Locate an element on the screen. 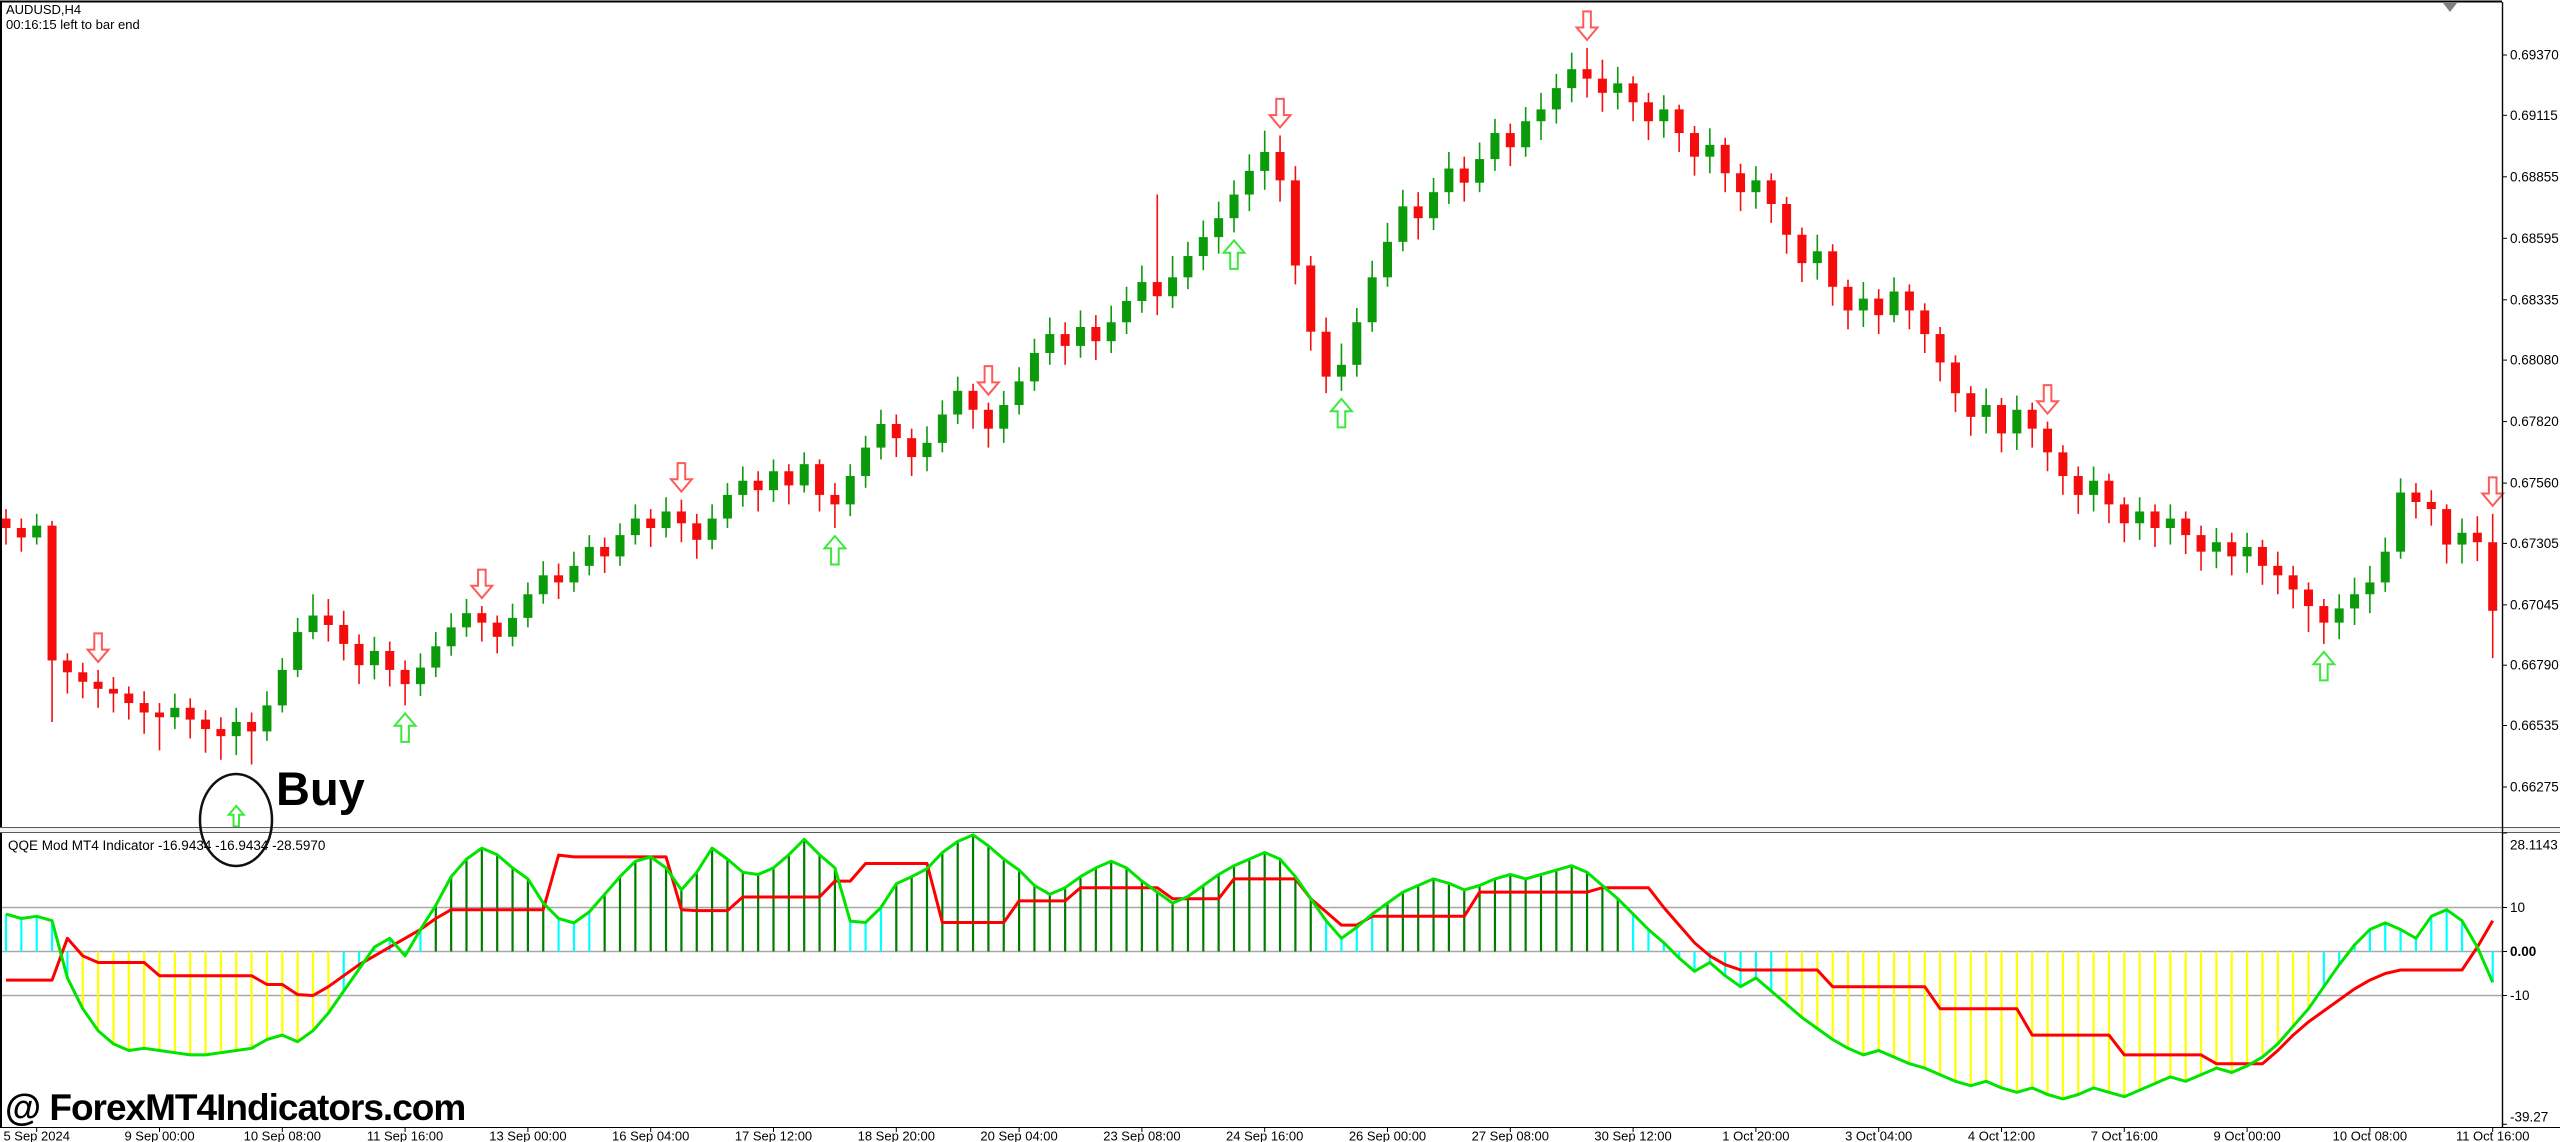 This screenshot has height=1142, width=2560. pane-separator is located at coordinates (1280, 830).